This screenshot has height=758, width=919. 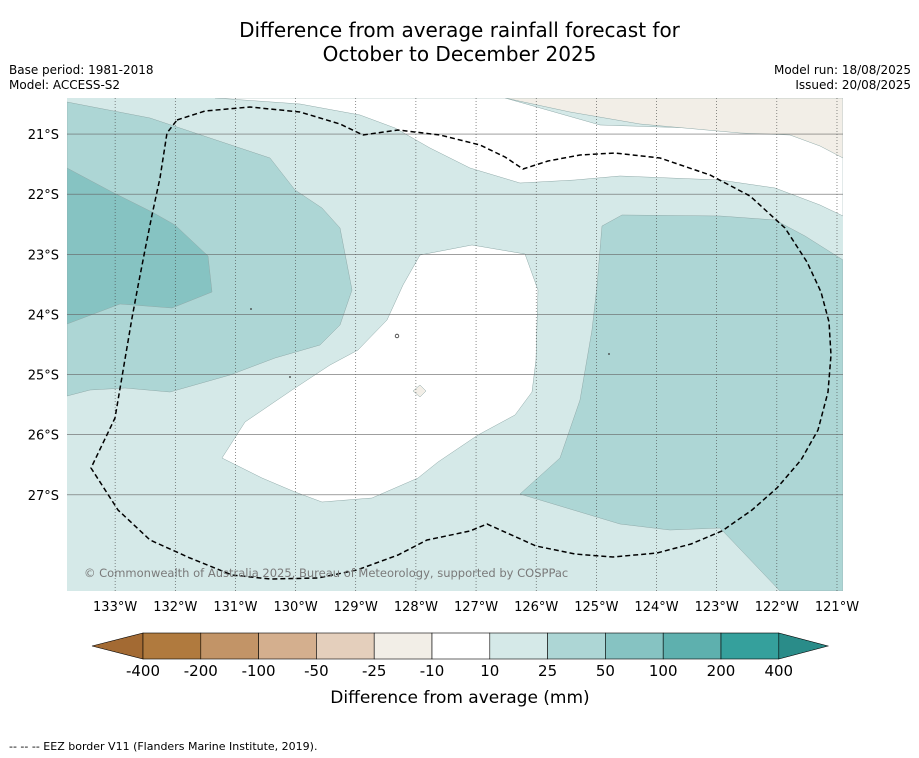 I want to click on longitude-tick-label: 128°W, so click(x=416, y=607).